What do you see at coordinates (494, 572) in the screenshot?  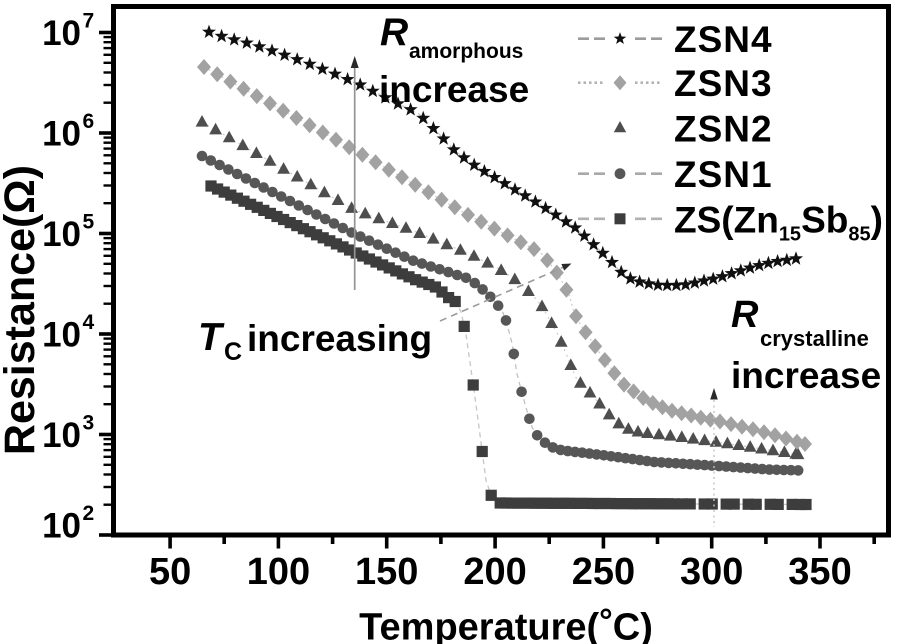 I see `svg-text: 200` at bounding box center [494, 572].